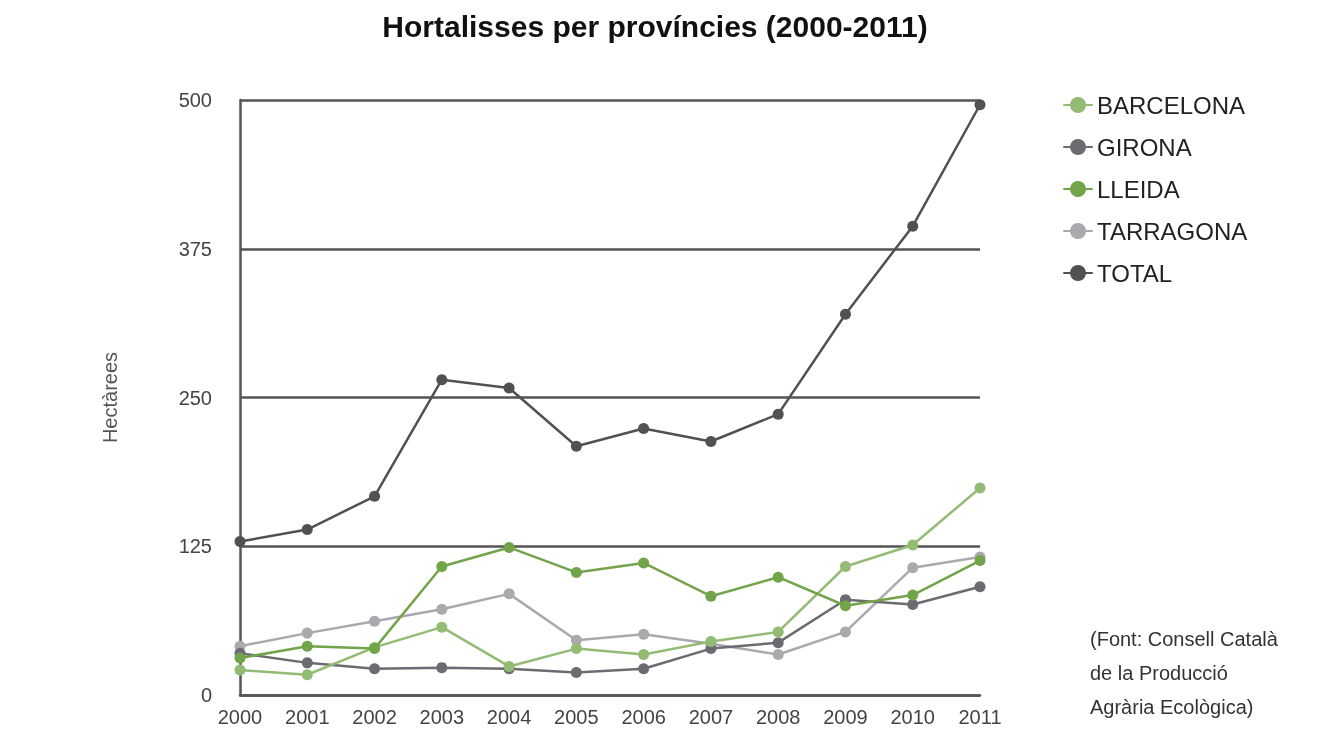  Describe the element at coordinates (206, 695) in the screenshot. I see `y-tick-label: 0` at that location.